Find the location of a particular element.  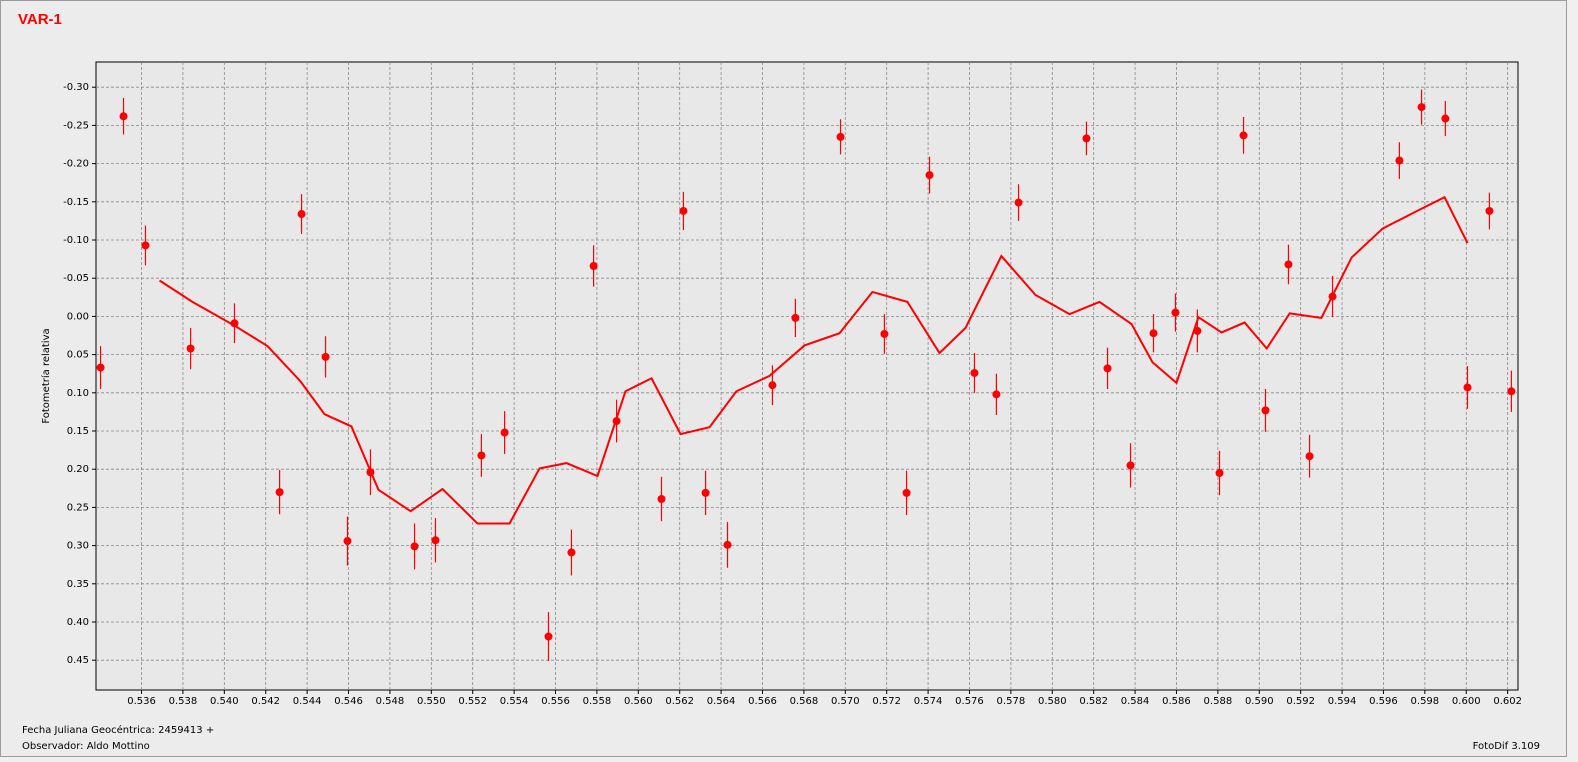

x-tick-label: 0.598 is located at coordinates (1425, 701).